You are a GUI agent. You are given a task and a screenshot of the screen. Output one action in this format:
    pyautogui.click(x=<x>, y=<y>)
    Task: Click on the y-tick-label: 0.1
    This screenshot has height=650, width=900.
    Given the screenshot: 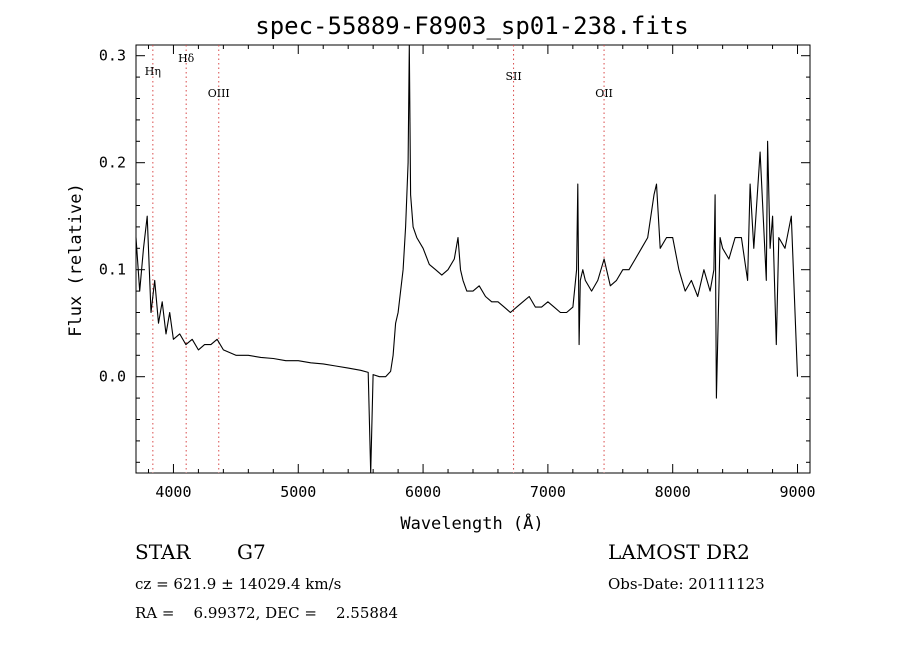 What is the action you would take?
    pyautogui.click(x=112, y=270)
    